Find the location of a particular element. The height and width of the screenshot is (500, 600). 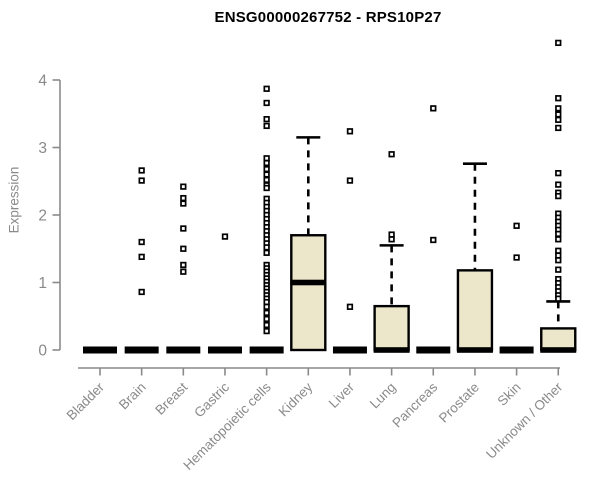

x-tick-label: Brain is located at coordinates (132, 396).